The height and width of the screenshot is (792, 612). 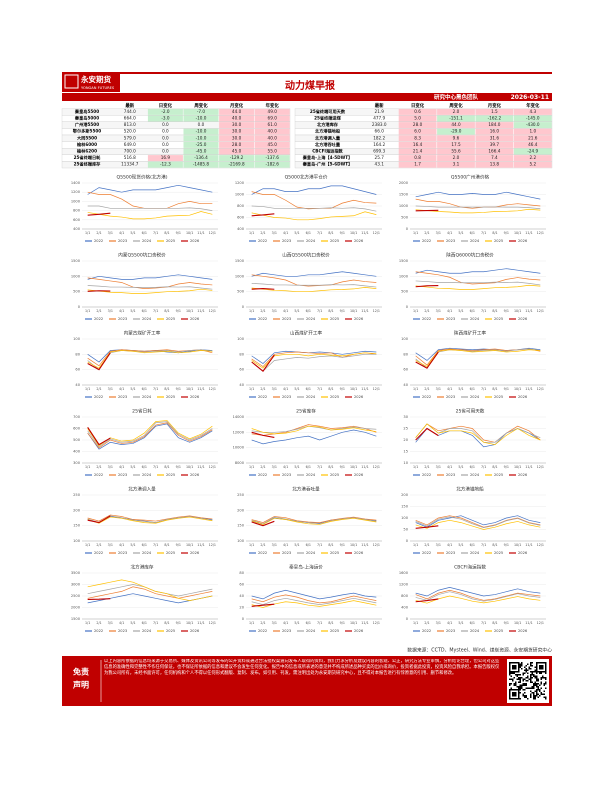 I want to click on cell-value: 0.6, so click(x=417, y=111).